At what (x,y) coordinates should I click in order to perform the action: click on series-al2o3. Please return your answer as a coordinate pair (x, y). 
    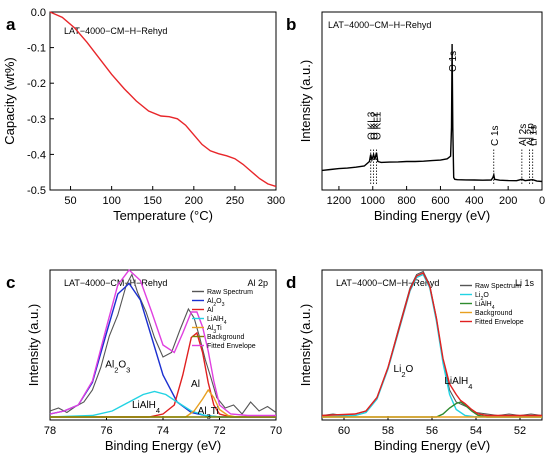
    Looking at the image, I should click on (162, 350).